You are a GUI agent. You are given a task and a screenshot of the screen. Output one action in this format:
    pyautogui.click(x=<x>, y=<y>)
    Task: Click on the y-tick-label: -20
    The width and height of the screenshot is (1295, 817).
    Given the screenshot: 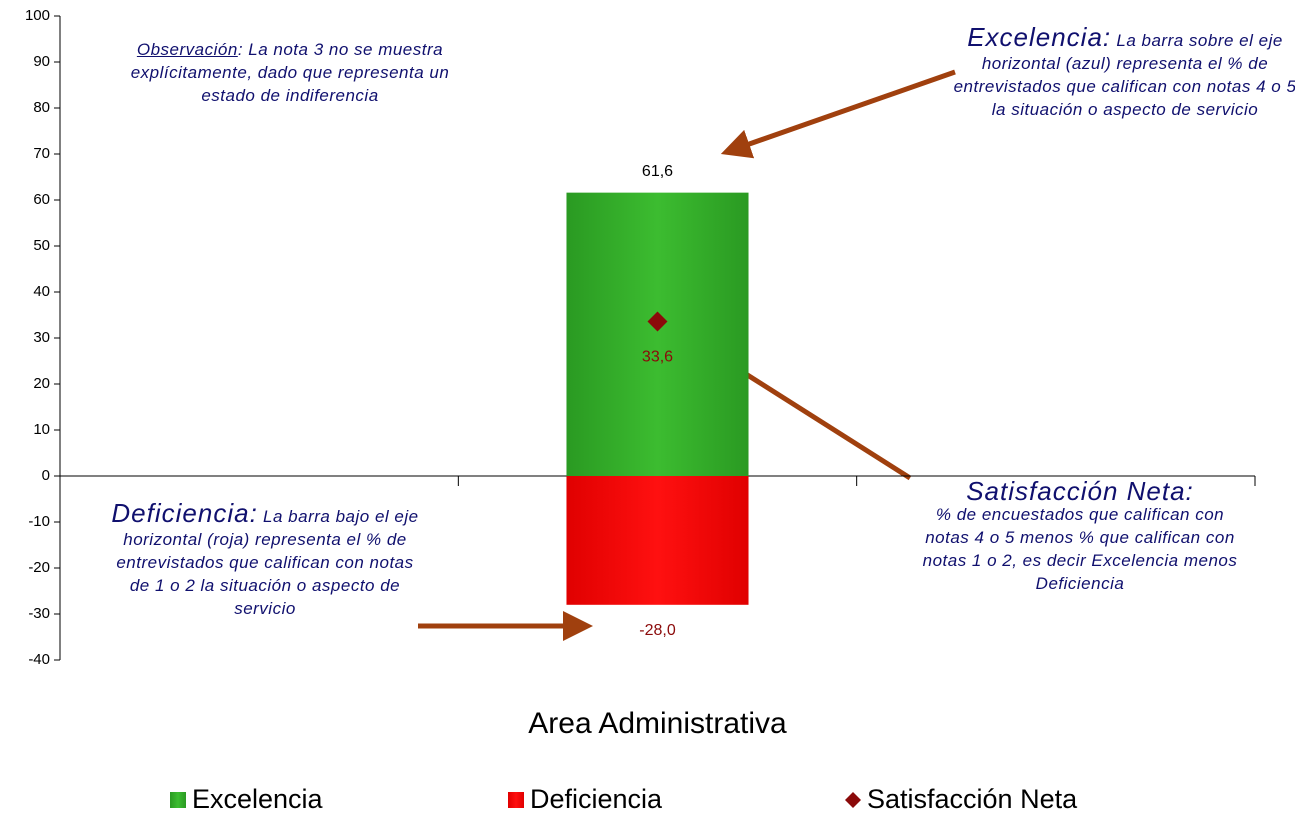 What is the action you would take?
    pyautogui.click(x=39, y=567)
    